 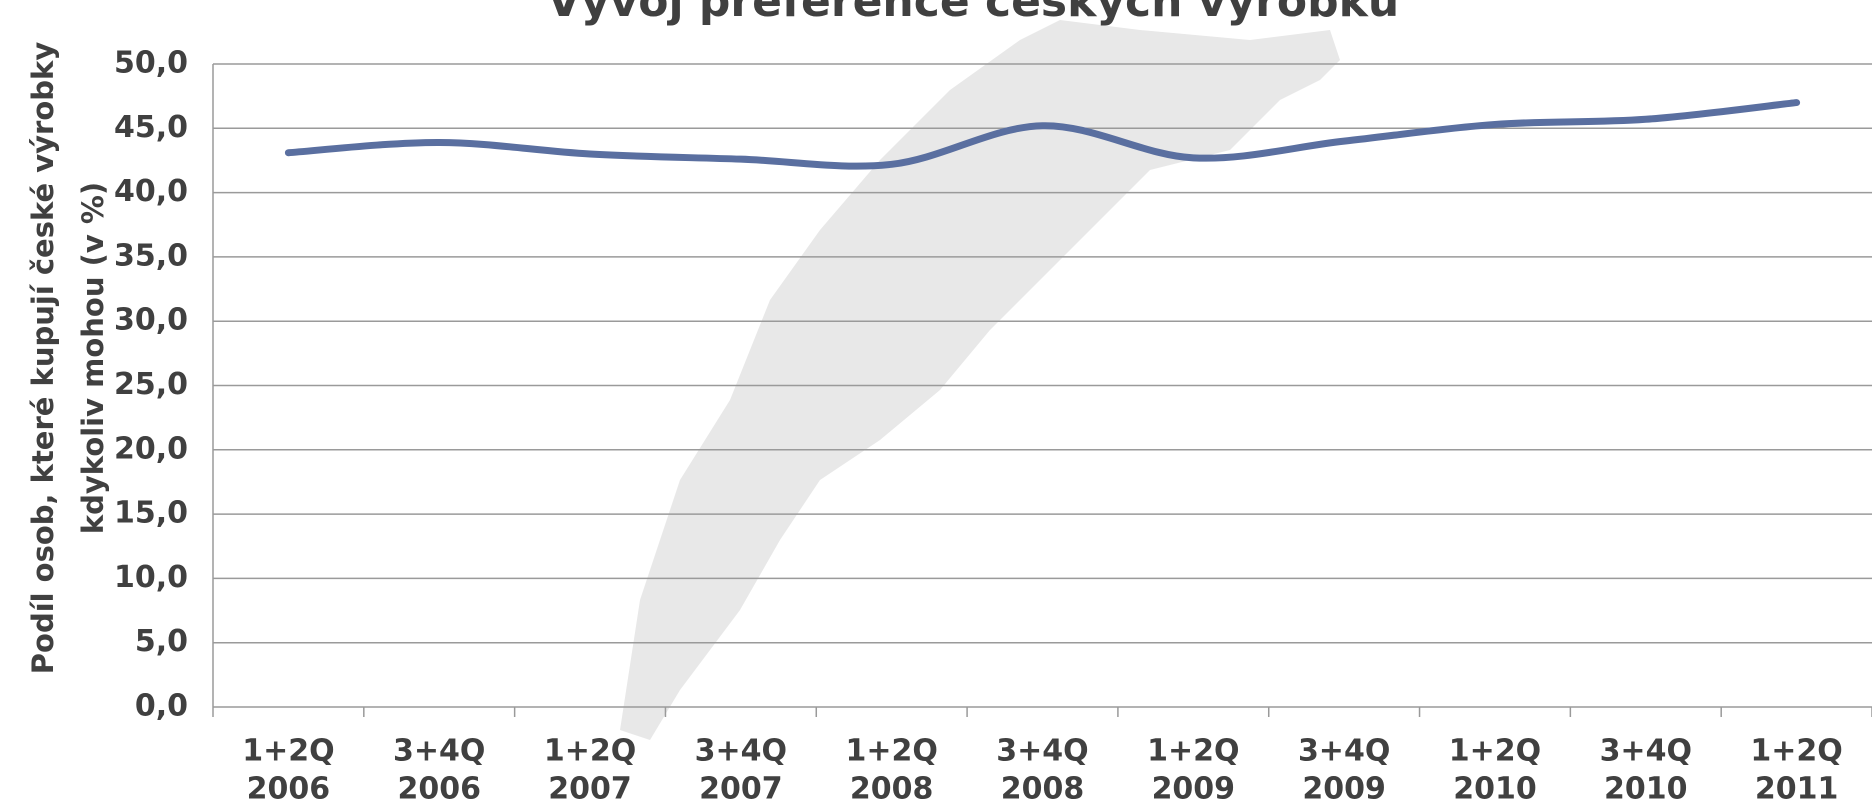 I want to click on y-tick-label: 5,0, so click(x=161, y=641).